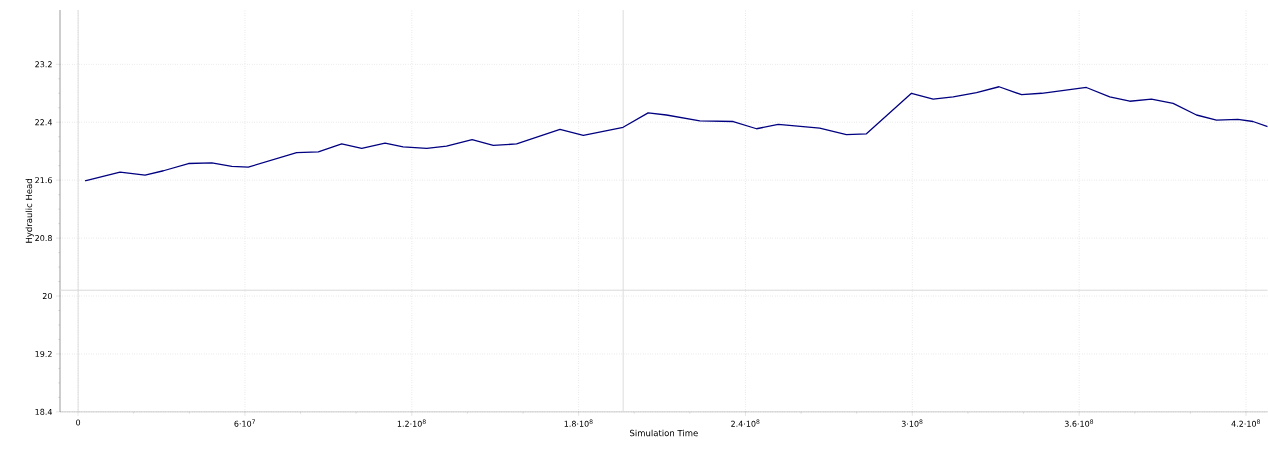  Describe the element at coordinates (78, 422) in the screenshot. I see `x-tick-label: 0` at that location.